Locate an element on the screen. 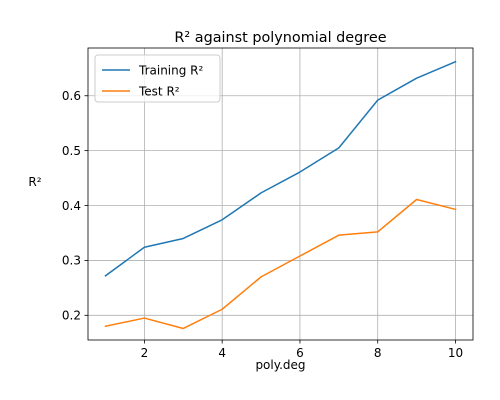 The image size is (500, 400). y-tick-label: 0.6 is located at coordinates (71, 96).